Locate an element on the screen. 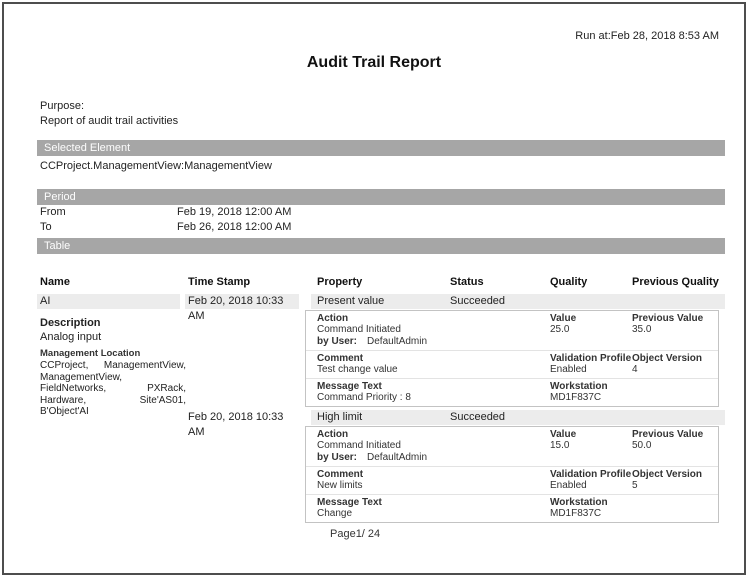 This screenshot has height=579, width=750. object-version-cell: Object Version 4 is located at coordinates (675, 364).